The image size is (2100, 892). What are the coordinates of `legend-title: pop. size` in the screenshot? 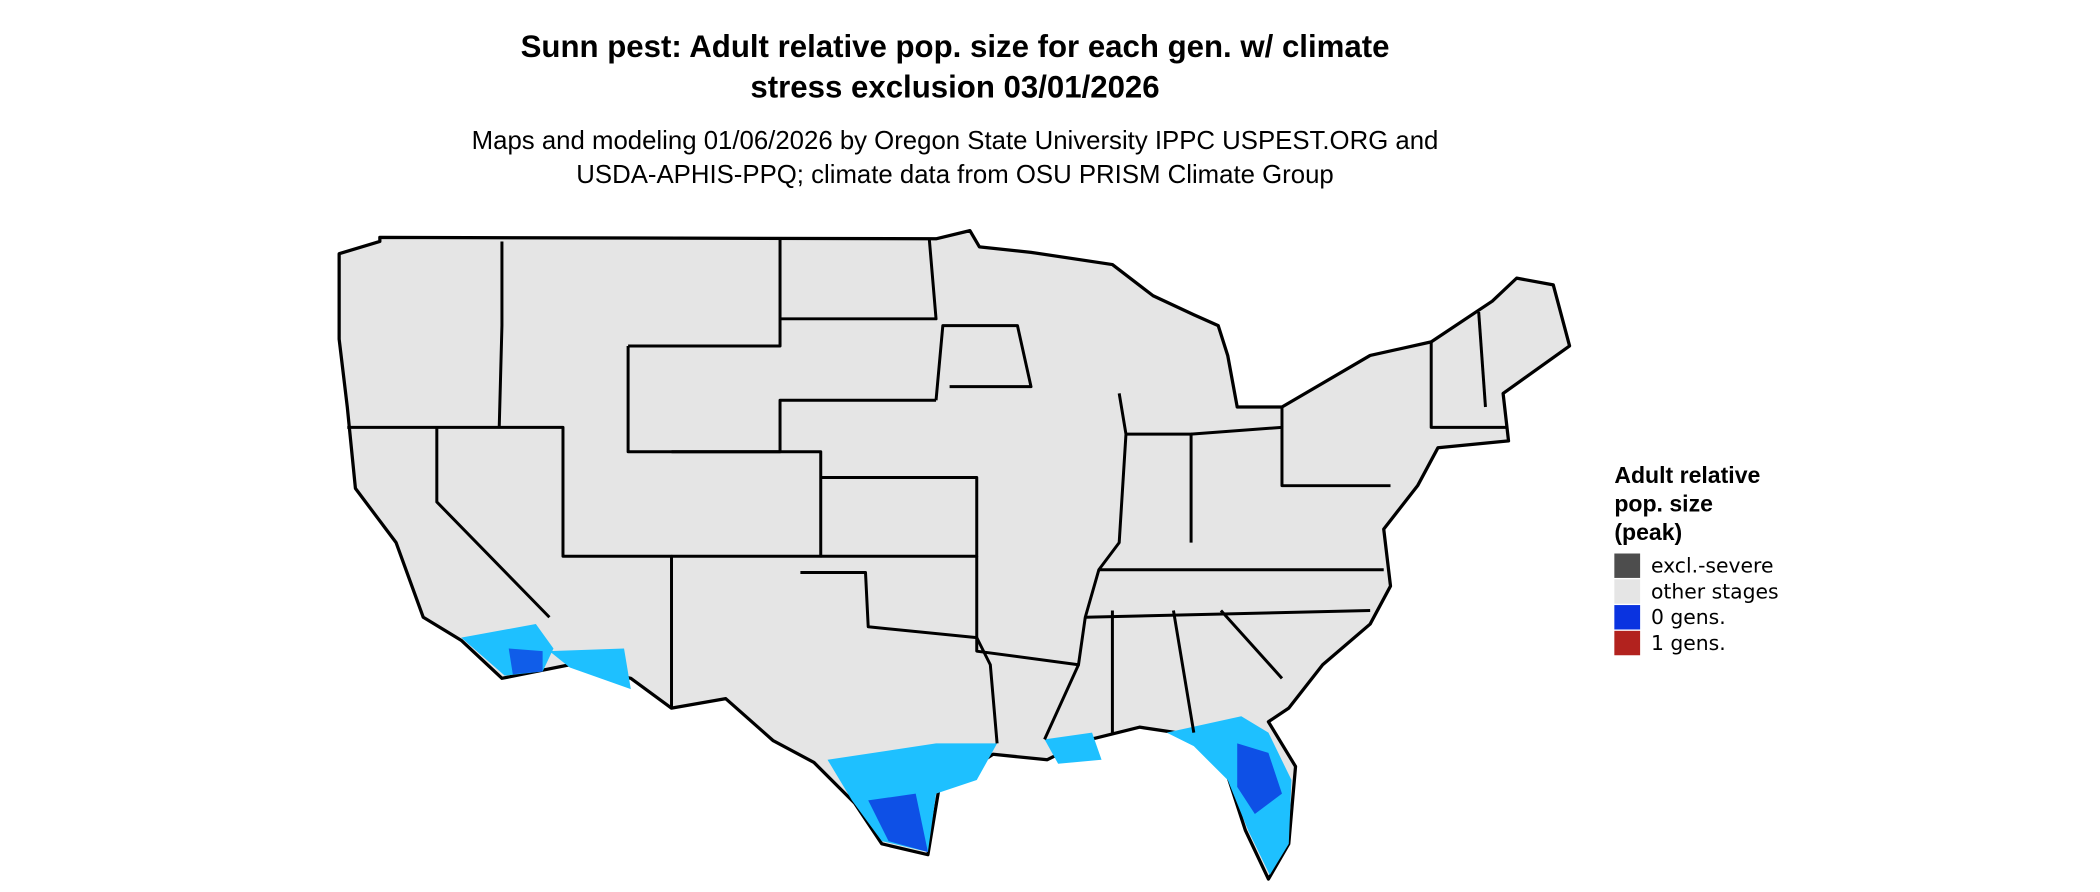 It's located at (1663, 503).